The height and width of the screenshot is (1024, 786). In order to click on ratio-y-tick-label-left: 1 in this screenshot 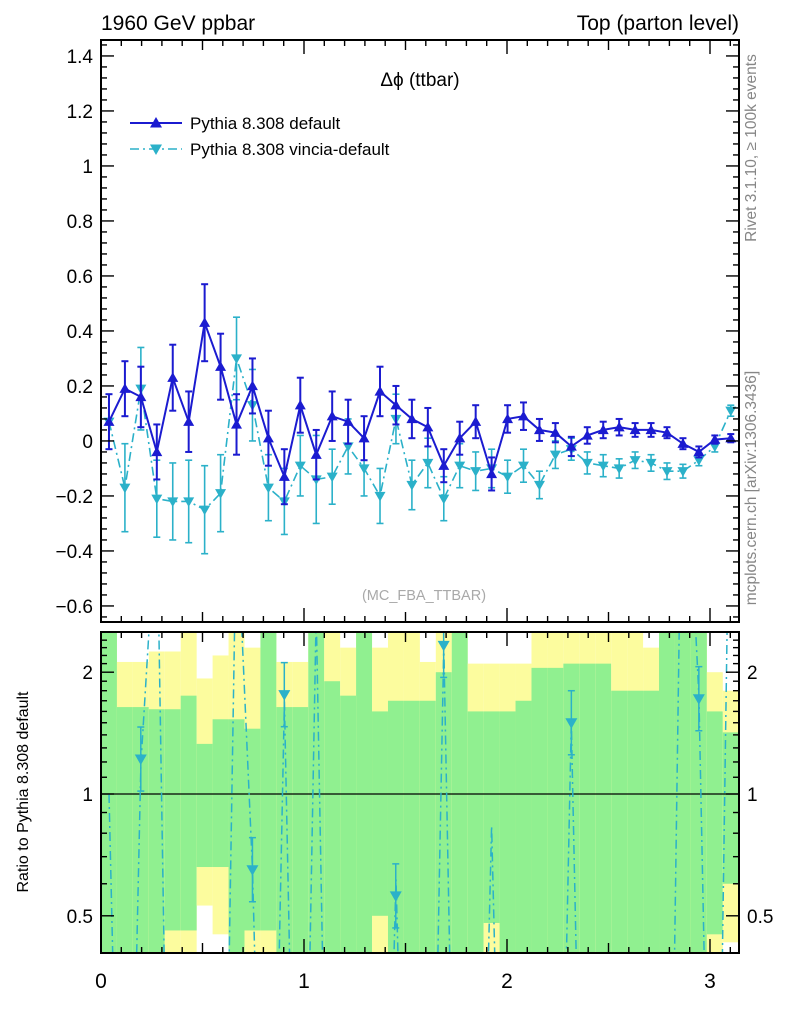, I will do `click(87, 795)`.